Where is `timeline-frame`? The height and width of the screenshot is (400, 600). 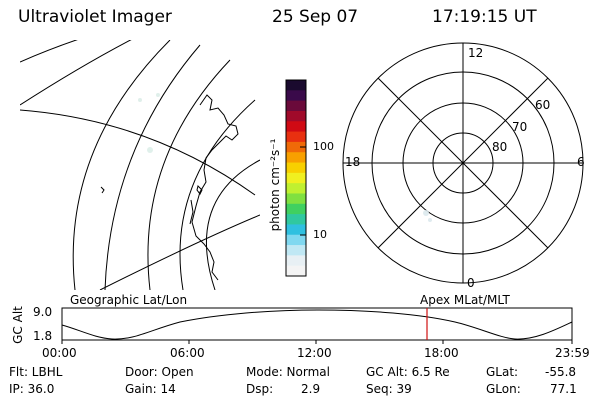 timeline-frame is located at coordinates (317, 324).